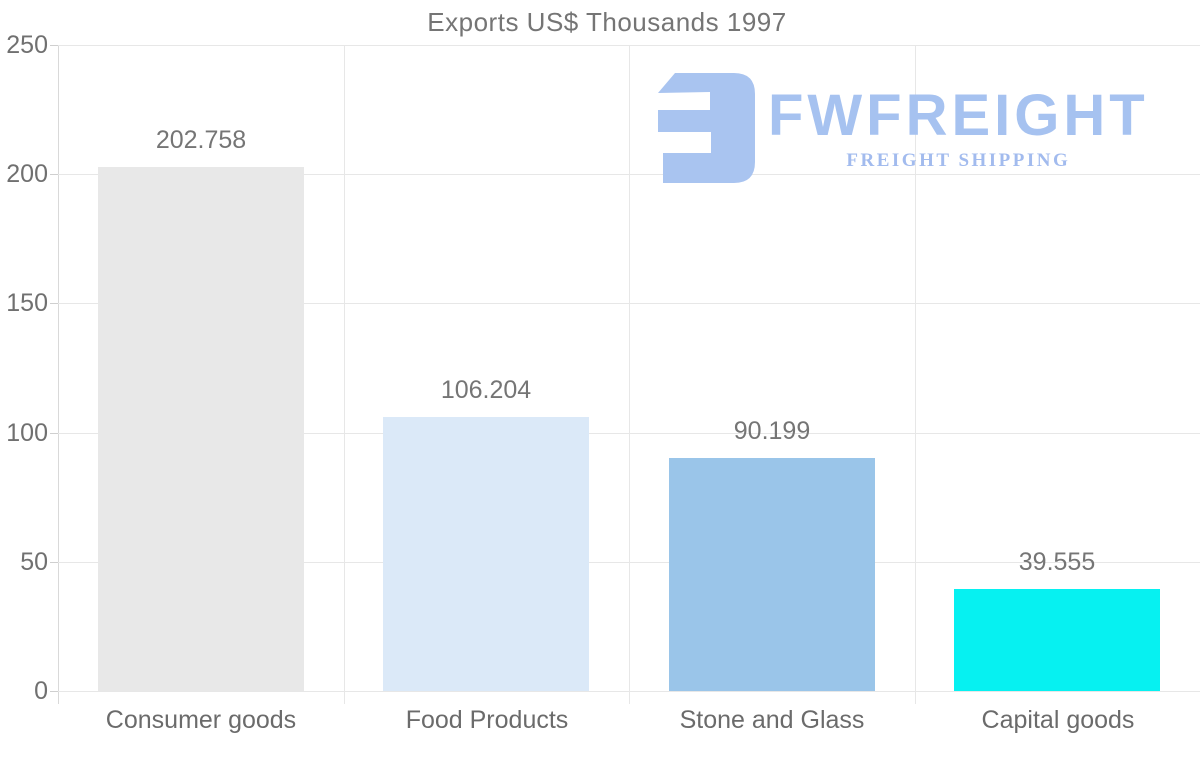 The width and height of the screenshot is (1200, 763). What do you see at coordinates (34, 562) in the screenshot?
I see `y-axis-tick-label: 50` at bounding box center [34, 562].